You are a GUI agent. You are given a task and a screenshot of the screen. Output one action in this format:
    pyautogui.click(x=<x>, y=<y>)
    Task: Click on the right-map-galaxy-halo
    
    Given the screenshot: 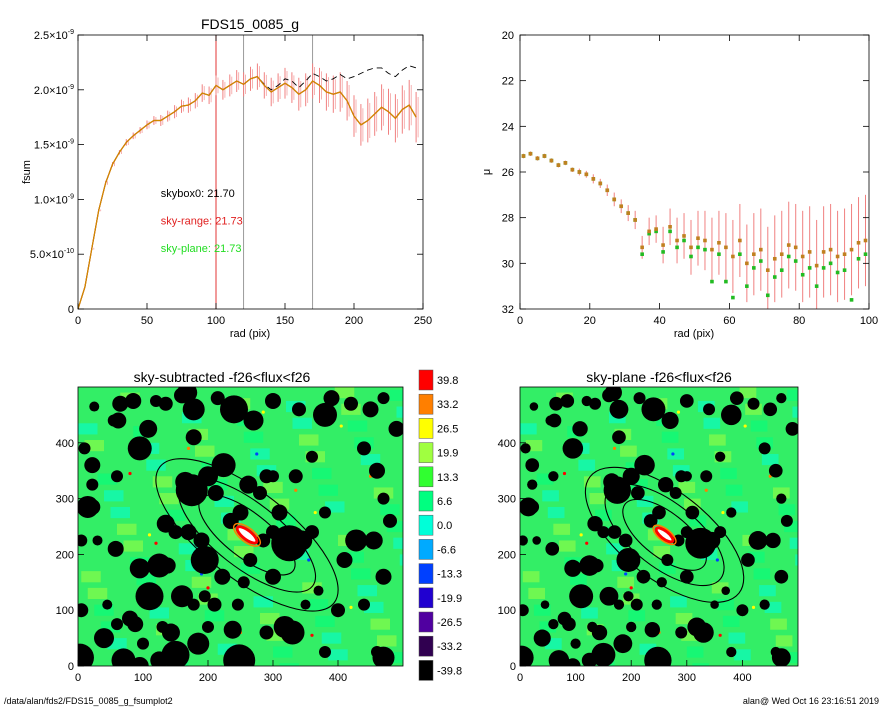 What is the action you would take?
    pyautogui.click(x=664, y=535)
    